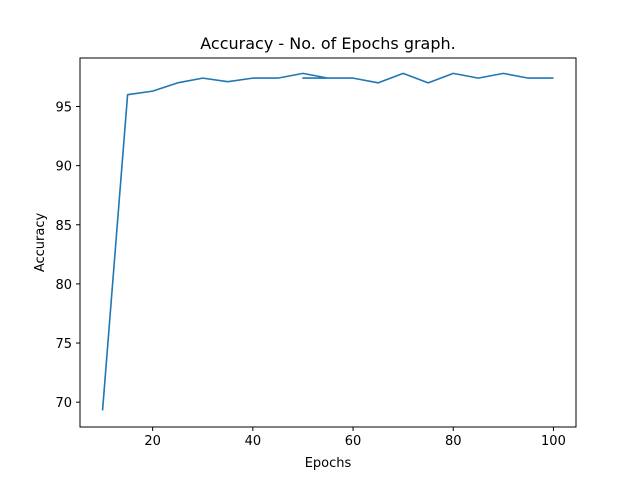 The width and height of the screenshot is (640, 480). Describe the element at coordinates (40, 243) in the screenshot. I see `y-axis-label: Accuracy` at that location.